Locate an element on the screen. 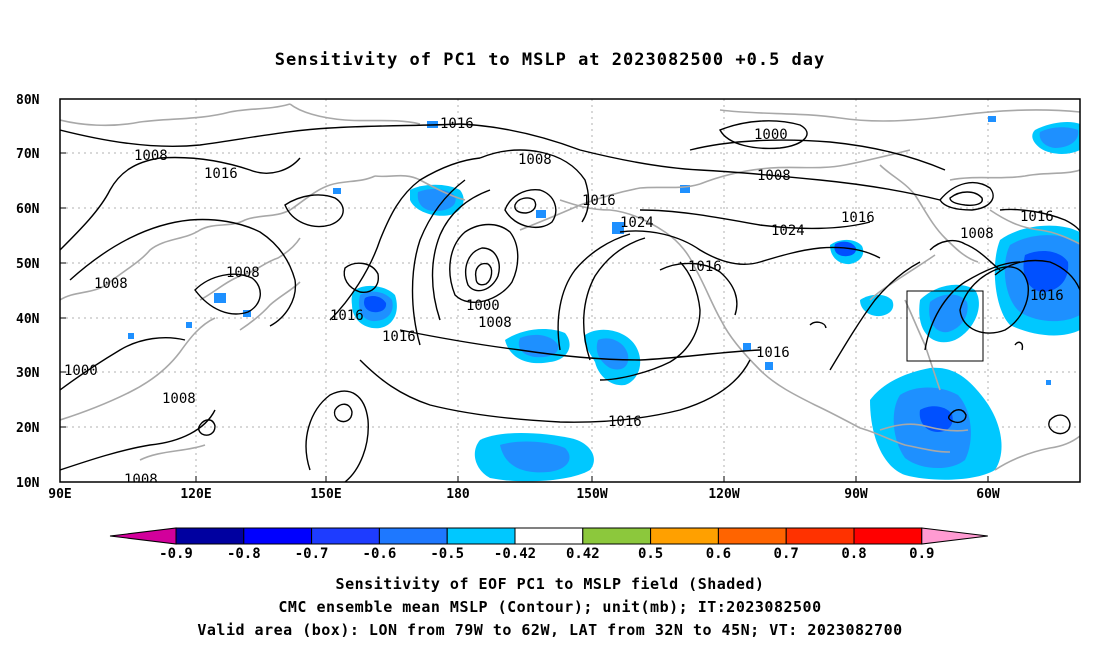 The width and height of the screenshot is (1100, 650). colorbar-label: 0.6 is located at coordinates (718, 554).